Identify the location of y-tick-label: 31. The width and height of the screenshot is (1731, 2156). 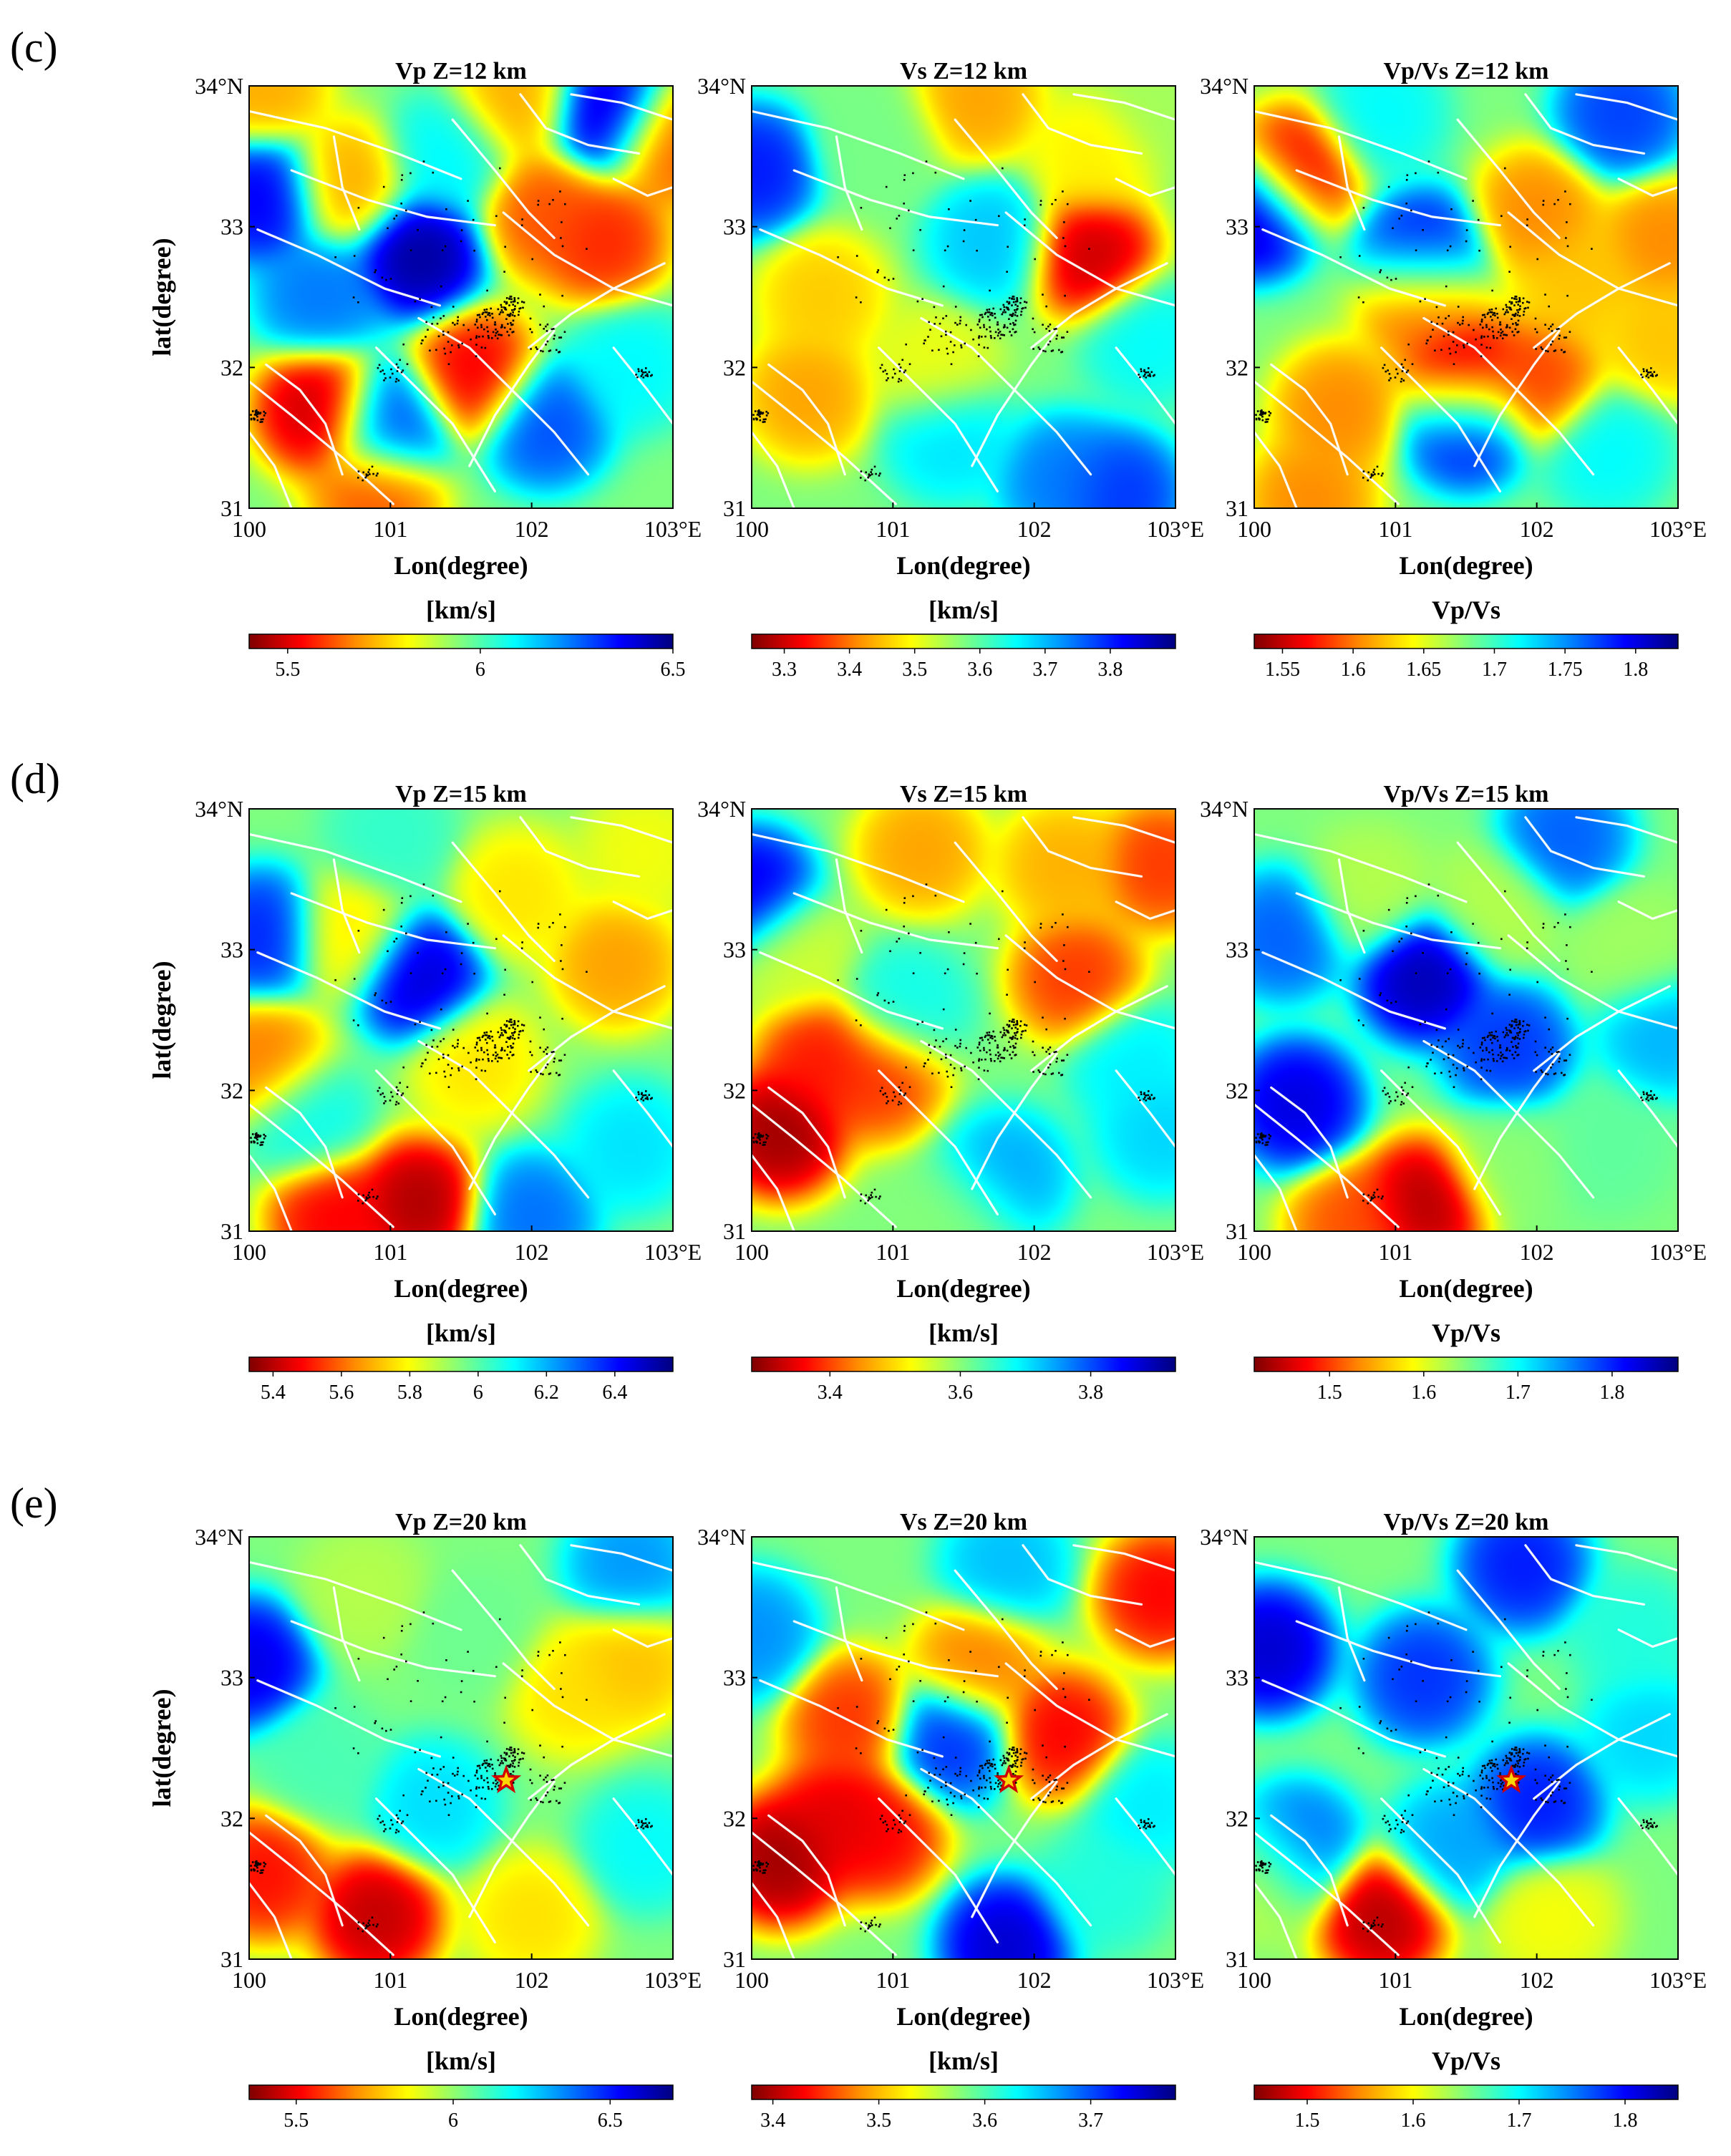
(232, 508).